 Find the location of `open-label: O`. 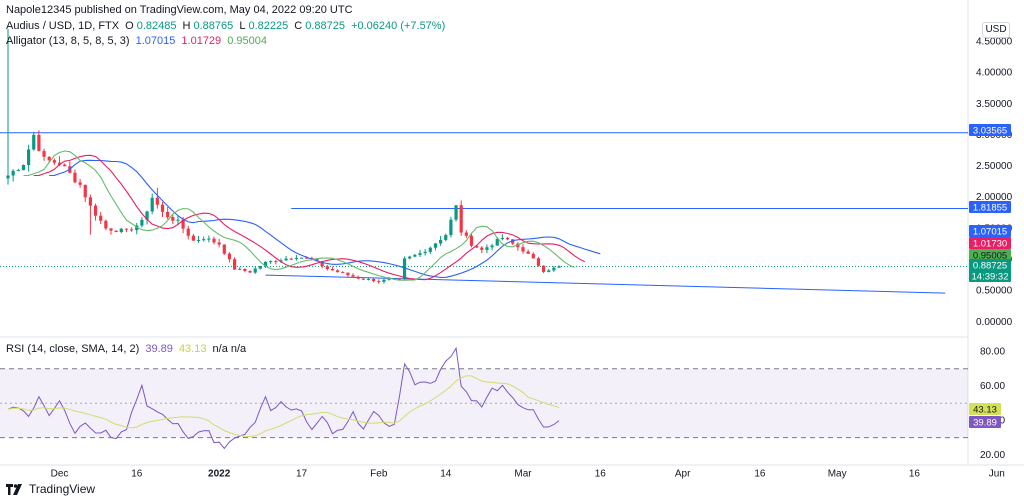

open-label: O is located at coordinates (129, 26).